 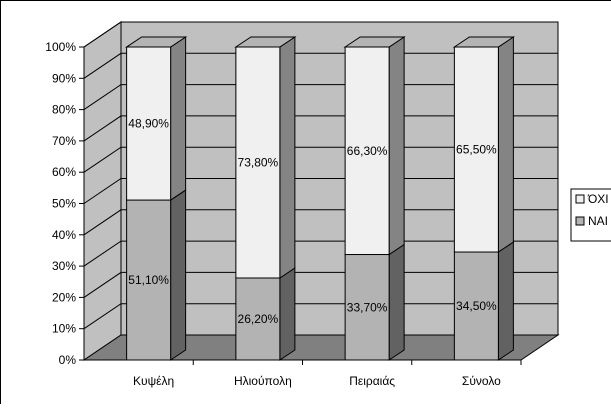 I want to click on category-label: Πειραιάς, so click(x=372, y=381).